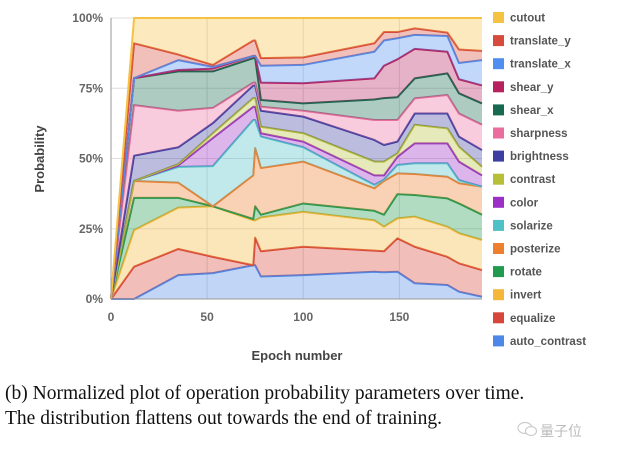  Describe the element at coordinates (533, 180) in the screenshot. I see `legend-label-contrast: contrast` at that location.